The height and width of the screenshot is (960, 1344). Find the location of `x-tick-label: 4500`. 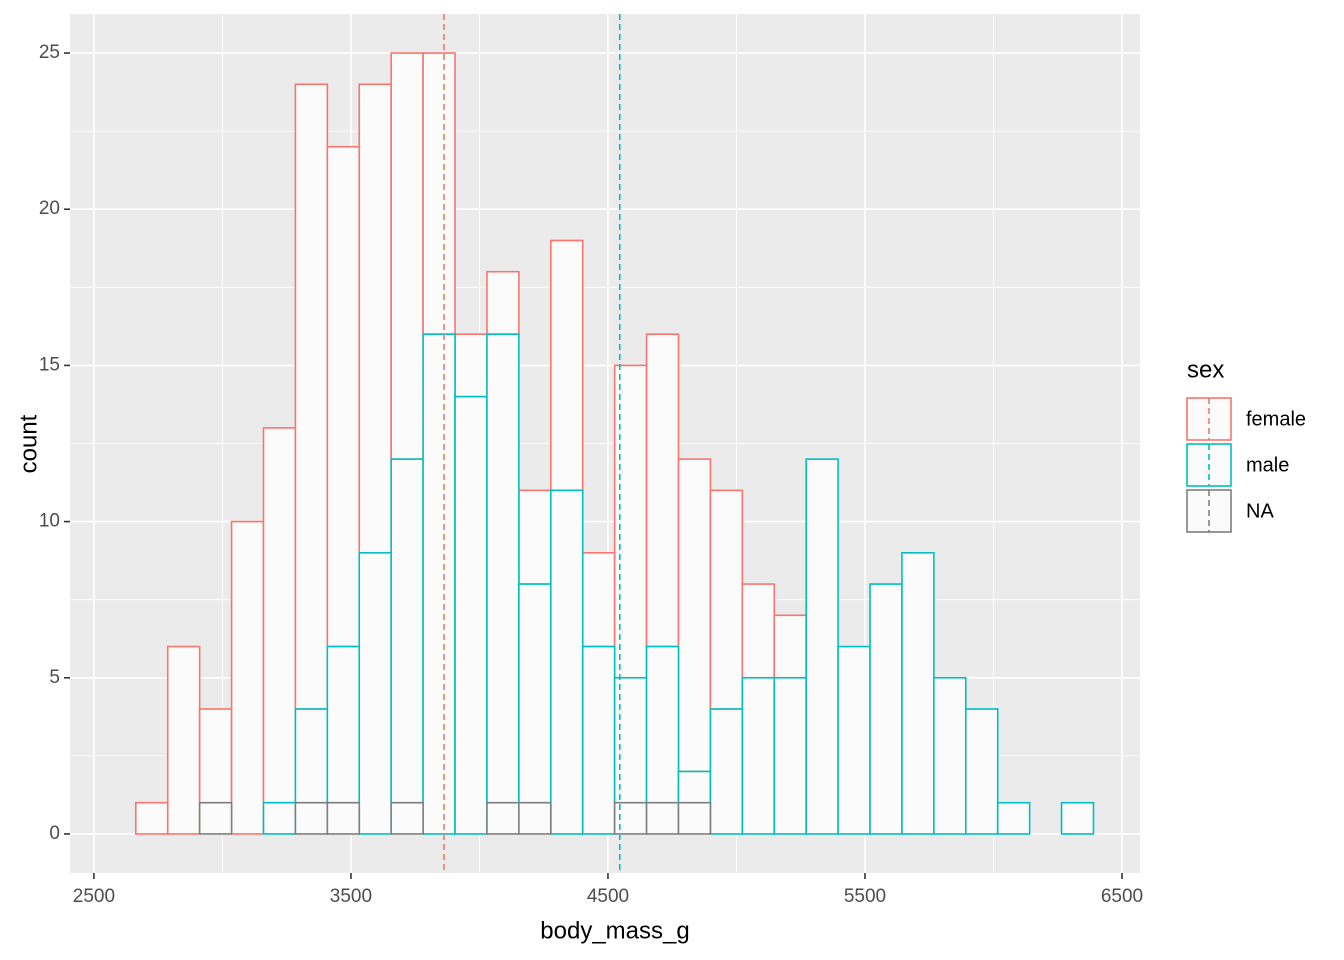

x-tick-label: 4500 is located at coordinates (608, 896).